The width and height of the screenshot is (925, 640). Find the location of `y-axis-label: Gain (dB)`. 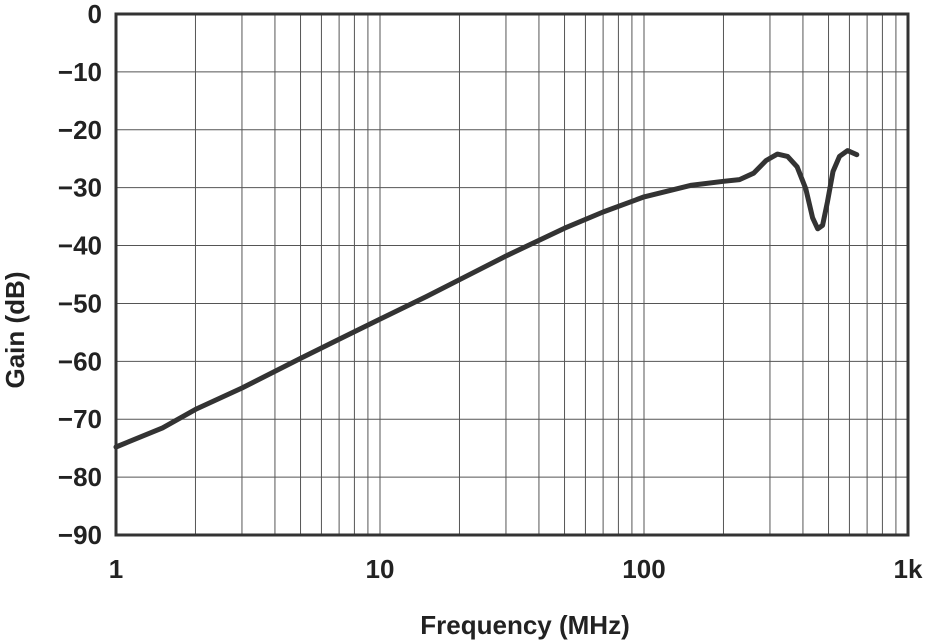

y-axis-label: Gain (dB) is located at coordinates (15, 330).